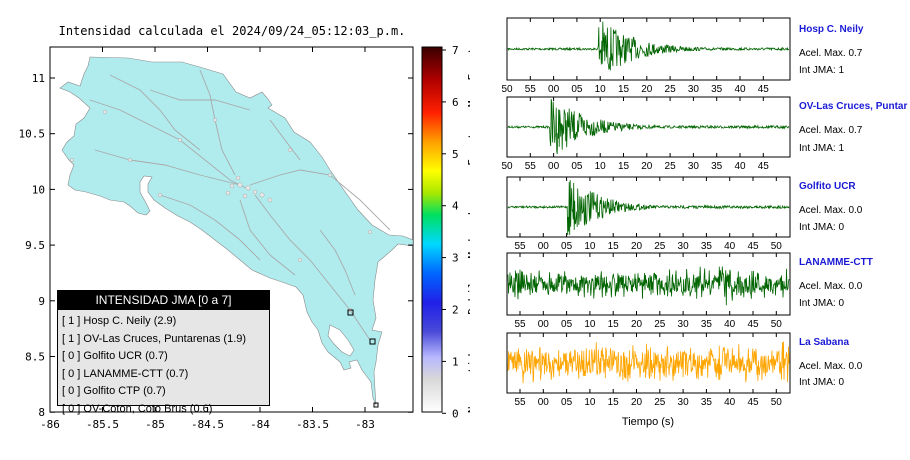  Describe the element at coordinates (341, 340) in the screenshot. I see `golfo-dulce` at that location.